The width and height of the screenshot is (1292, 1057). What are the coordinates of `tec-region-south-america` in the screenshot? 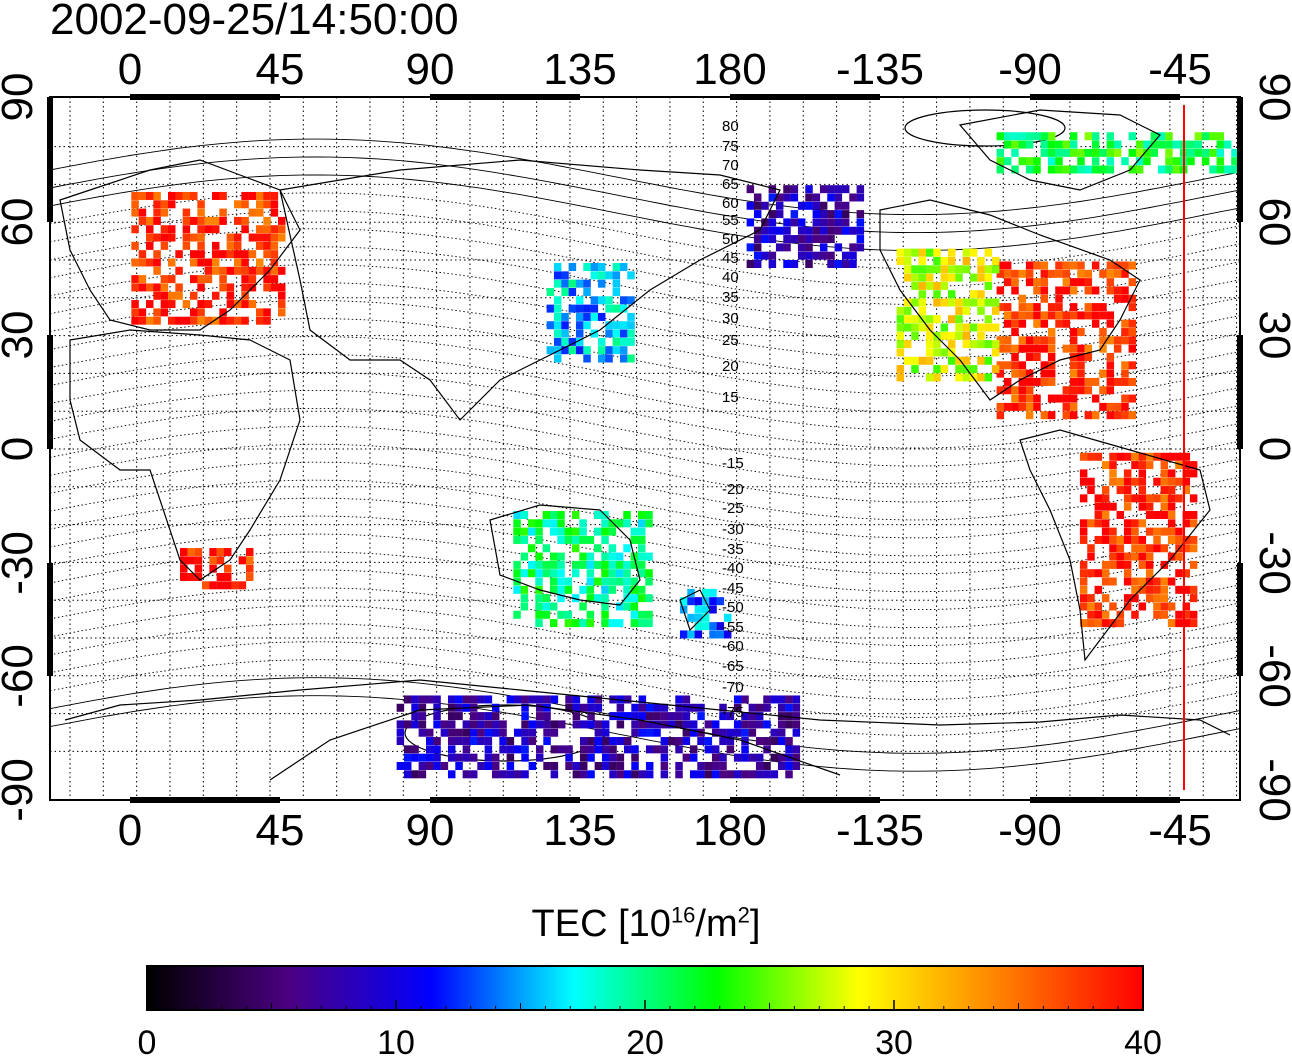 It's located at (1138, 540).